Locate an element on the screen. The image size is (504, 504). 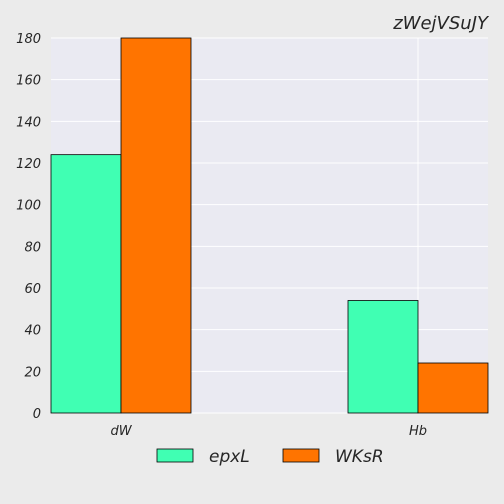
legend: epxL WKsR is located at coordinates (270, 457).